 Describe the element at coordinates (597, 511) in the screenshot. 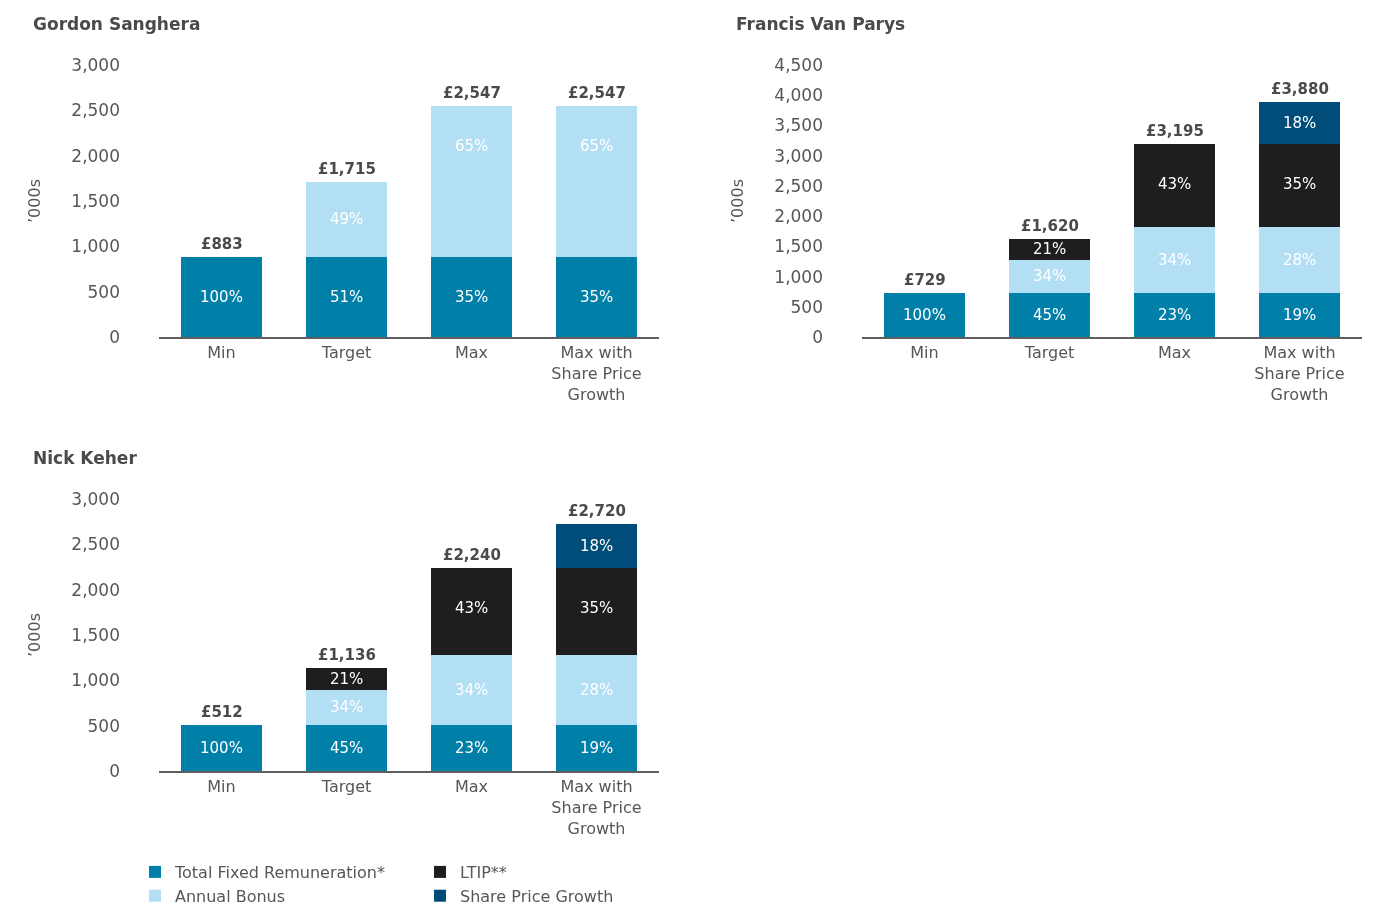

I see `total-label: £2,720` at that location.